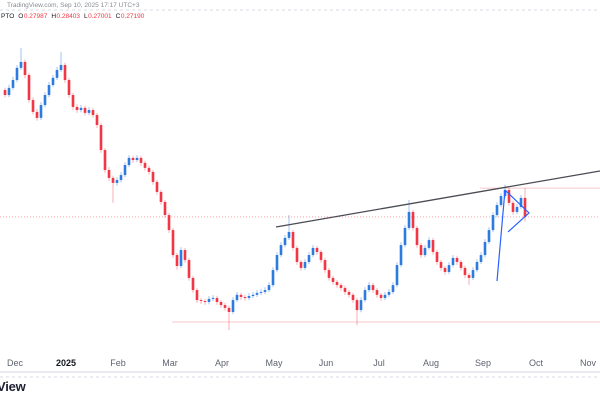 The width and height of the screenshot is (600, 400). Describe the element at coordinates (21, 16) in the screenshot. I see `ohlc-label: O` at that location.